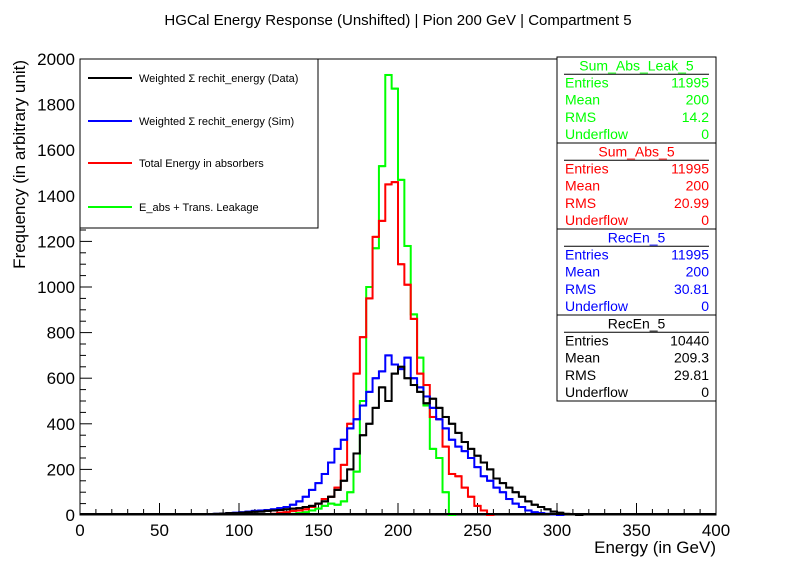  Describe the element at coordinates (239, 530) in the screenshot. I see `x-tick-label: 100` at that location.